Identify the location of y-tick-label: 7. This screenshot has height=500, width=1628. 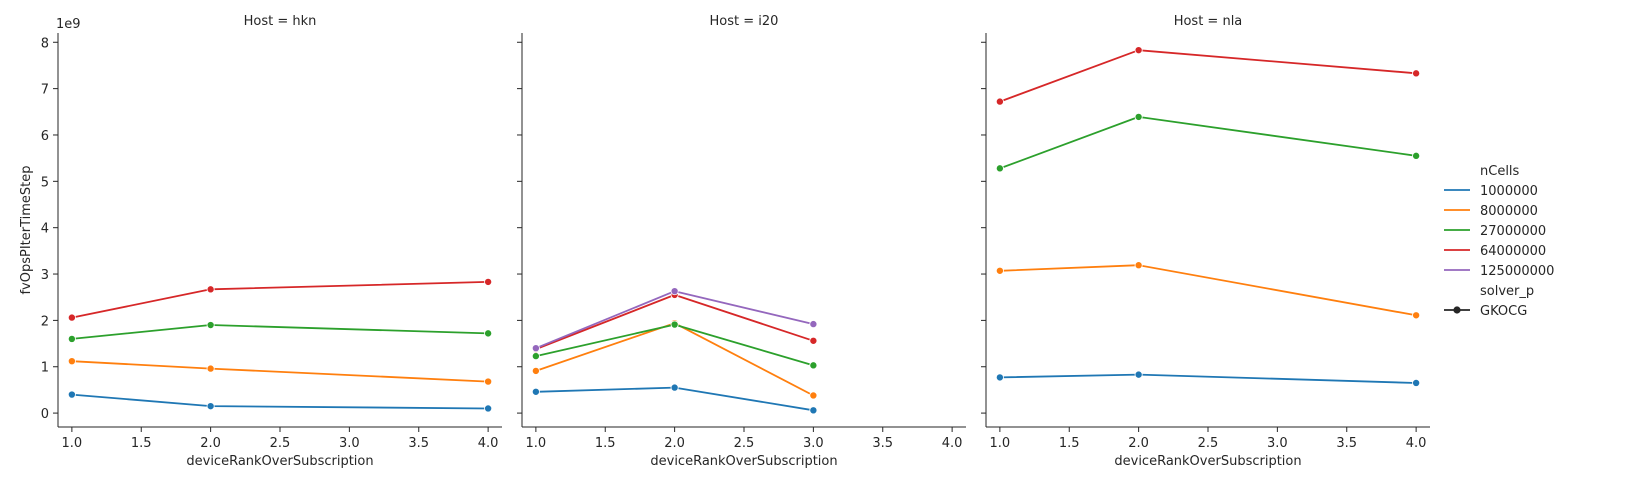
(45, 90).